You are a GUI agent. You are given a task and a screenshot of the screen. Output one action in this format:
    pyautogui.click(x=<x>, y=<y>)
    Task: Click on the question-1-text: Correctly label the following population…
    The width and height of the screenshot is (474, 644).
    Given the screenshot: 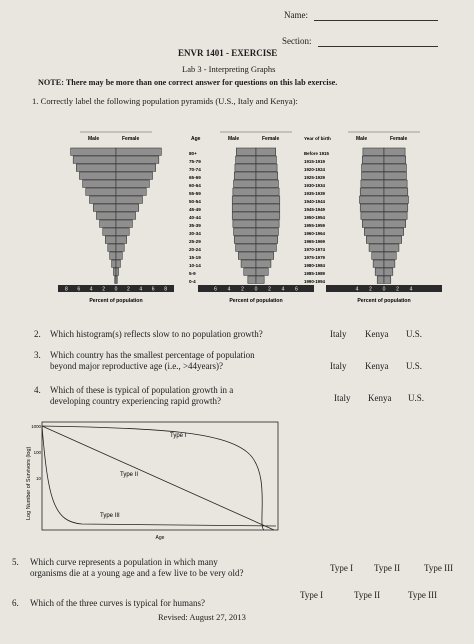 What is the action you would take?
    pyautogui.click(x=169, y=101)
    